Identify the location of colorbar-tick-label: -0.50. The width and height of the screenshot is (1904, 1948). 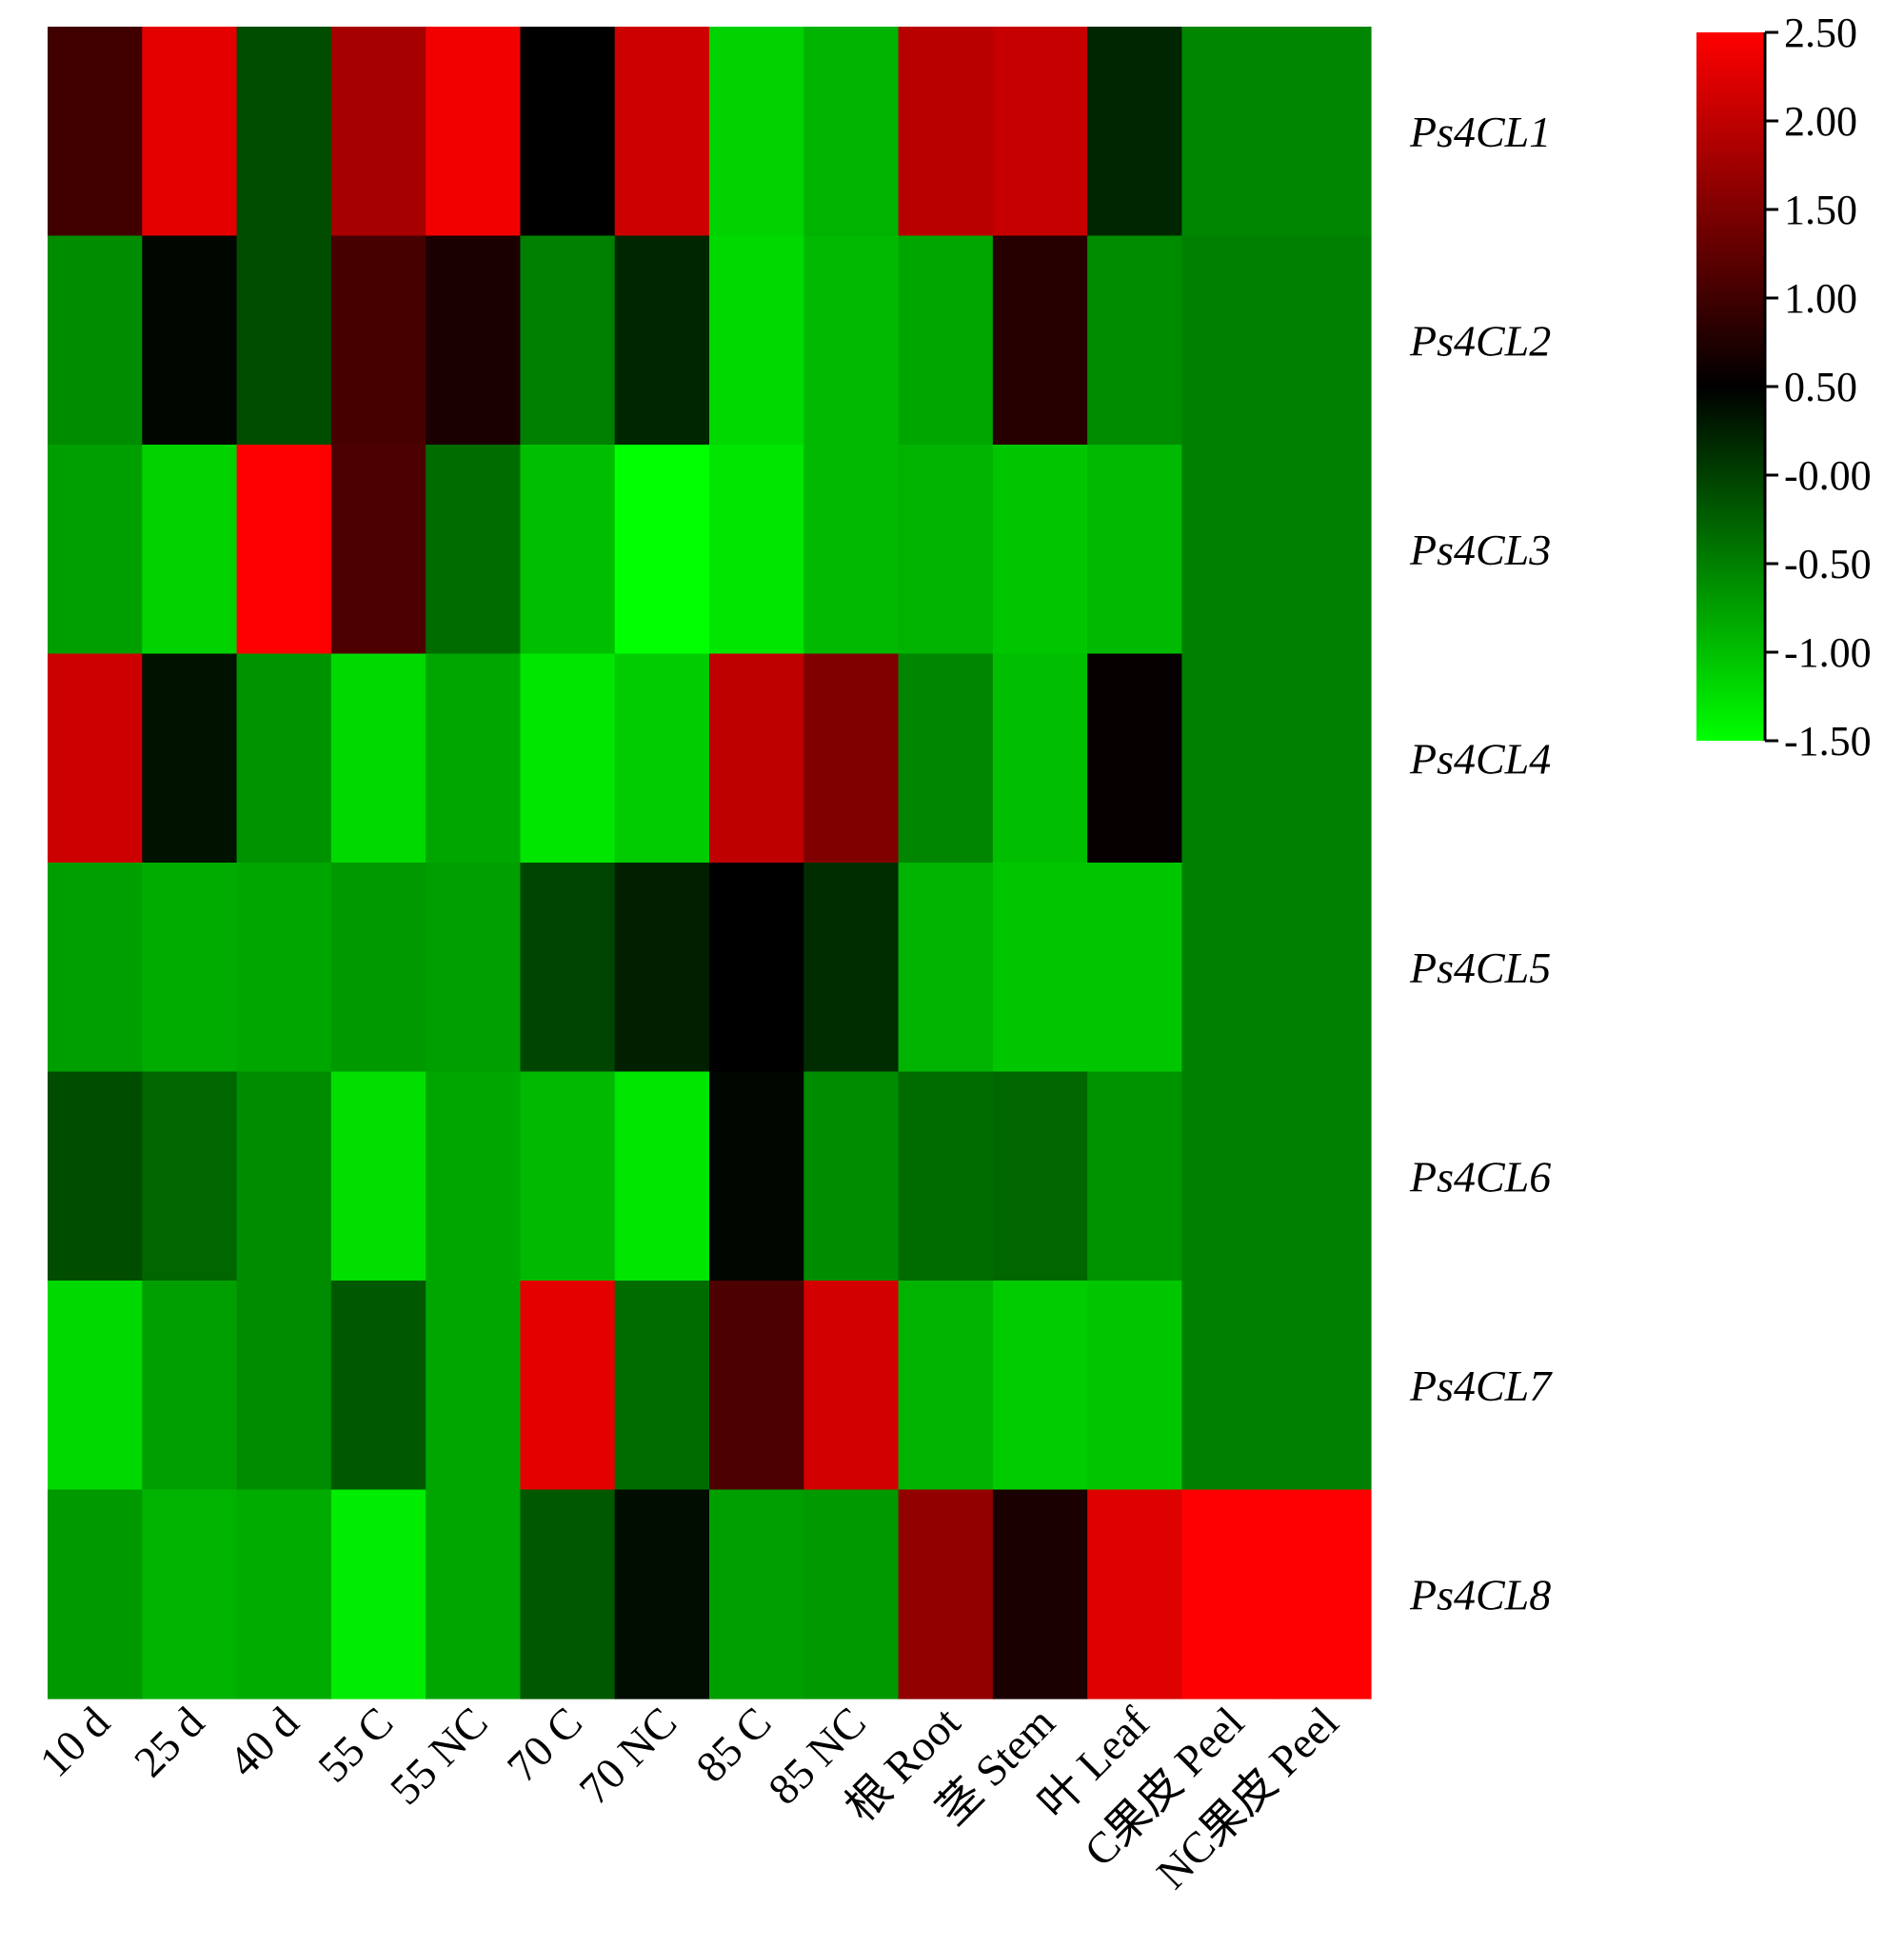
(1828, 564).